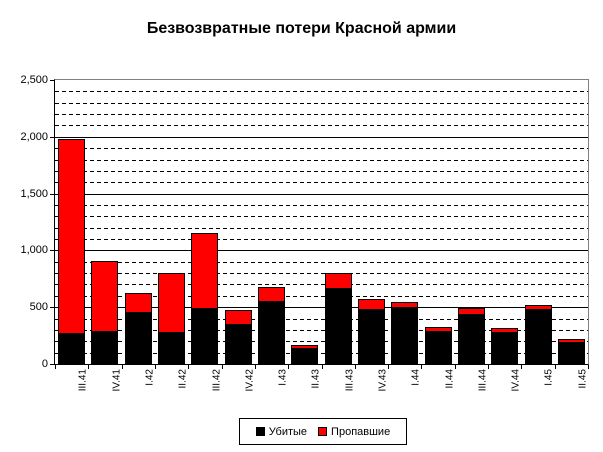 Image resolution: width=603 pixels, height=452 pixels. I want to click on bar-missing-III.42, so click(205, 271).